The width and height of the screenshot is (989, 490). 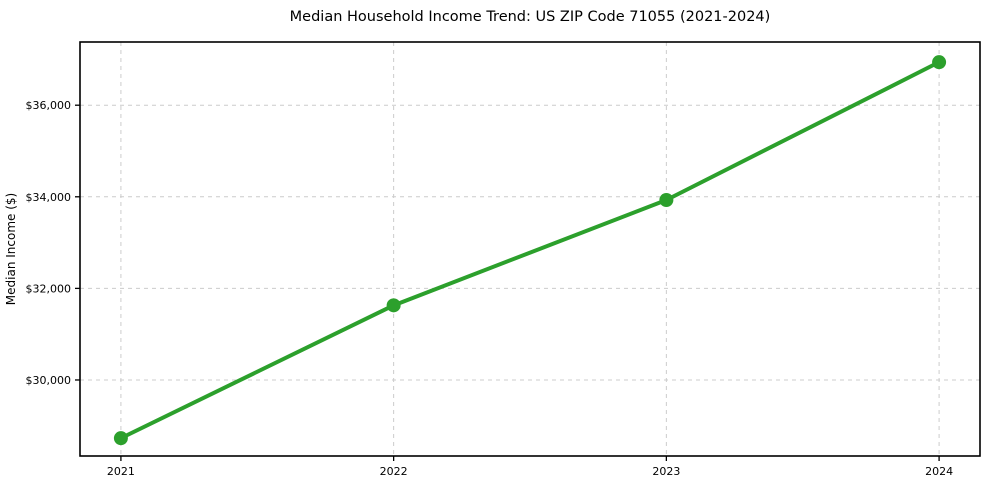 What do you see at coordinates (49, 105) in the screenshot?
I see `y-tick-label: $36,000` at bounding box center [49, 105].